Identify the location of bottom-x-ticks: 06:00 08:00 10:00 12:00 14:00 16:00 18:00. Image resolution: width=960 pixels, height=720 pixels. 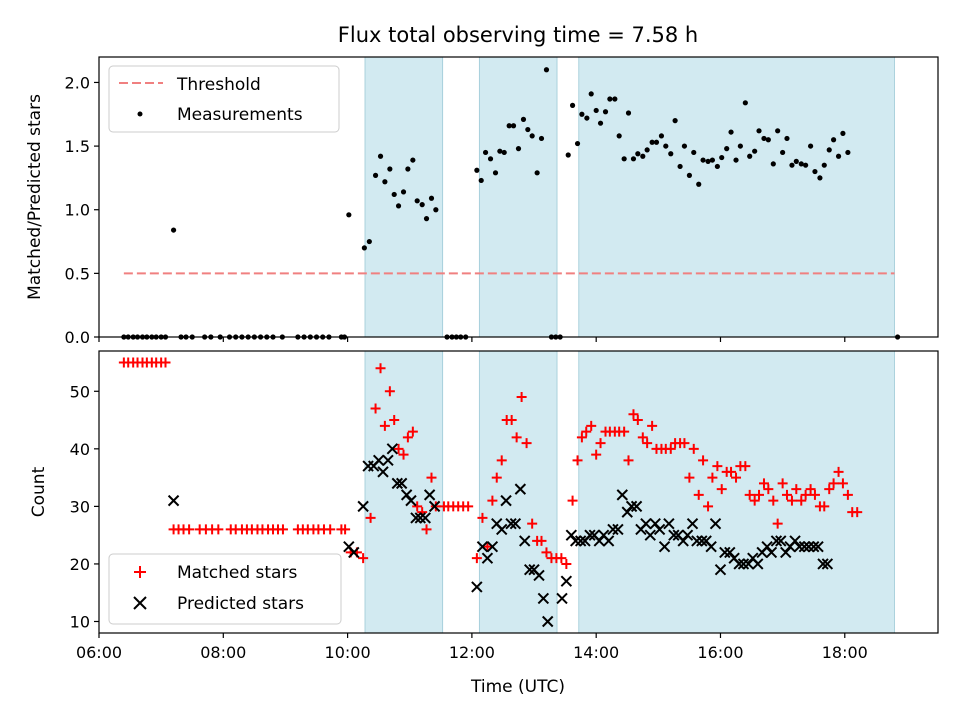
(472, 647).